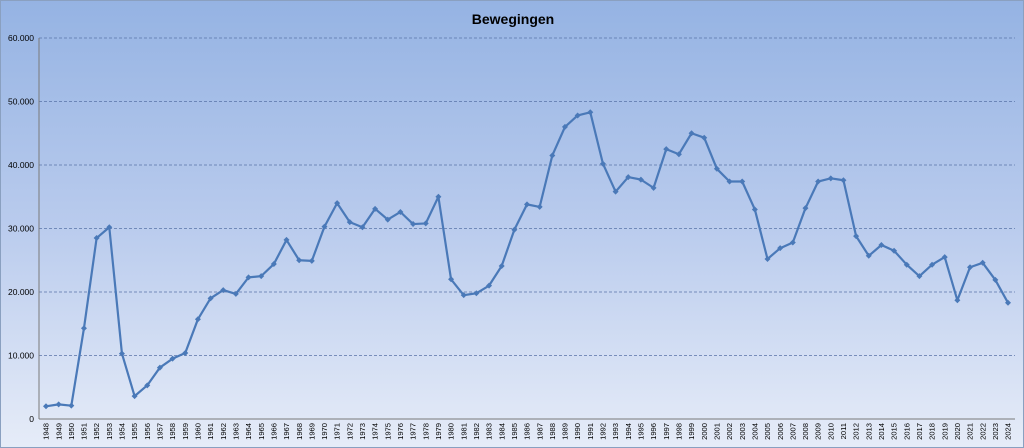 Image resolution: width=1024 pixels, height=448 pixels. I want to click on x-tick-label: 2012, so click(856, 431).